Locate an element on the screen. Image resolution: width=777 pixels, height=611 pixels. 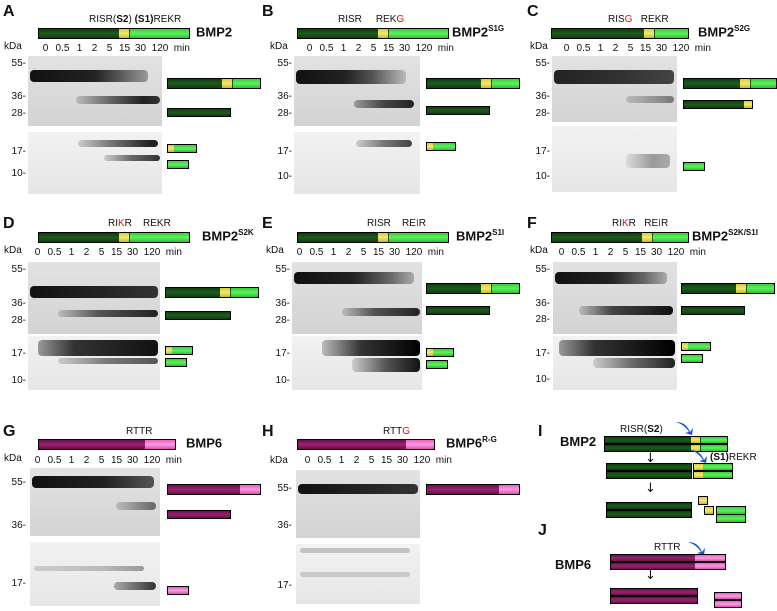
cleavage-site-labels: RTTG is located at coordinates (397, 431).